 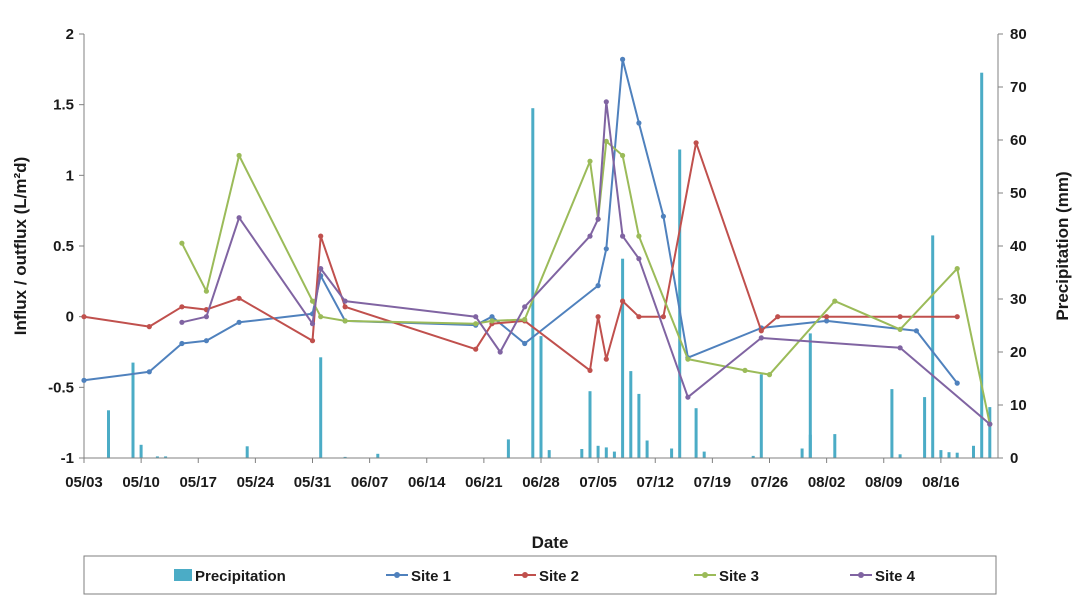 I want to click on legend-box, so click(x=540, y=575).